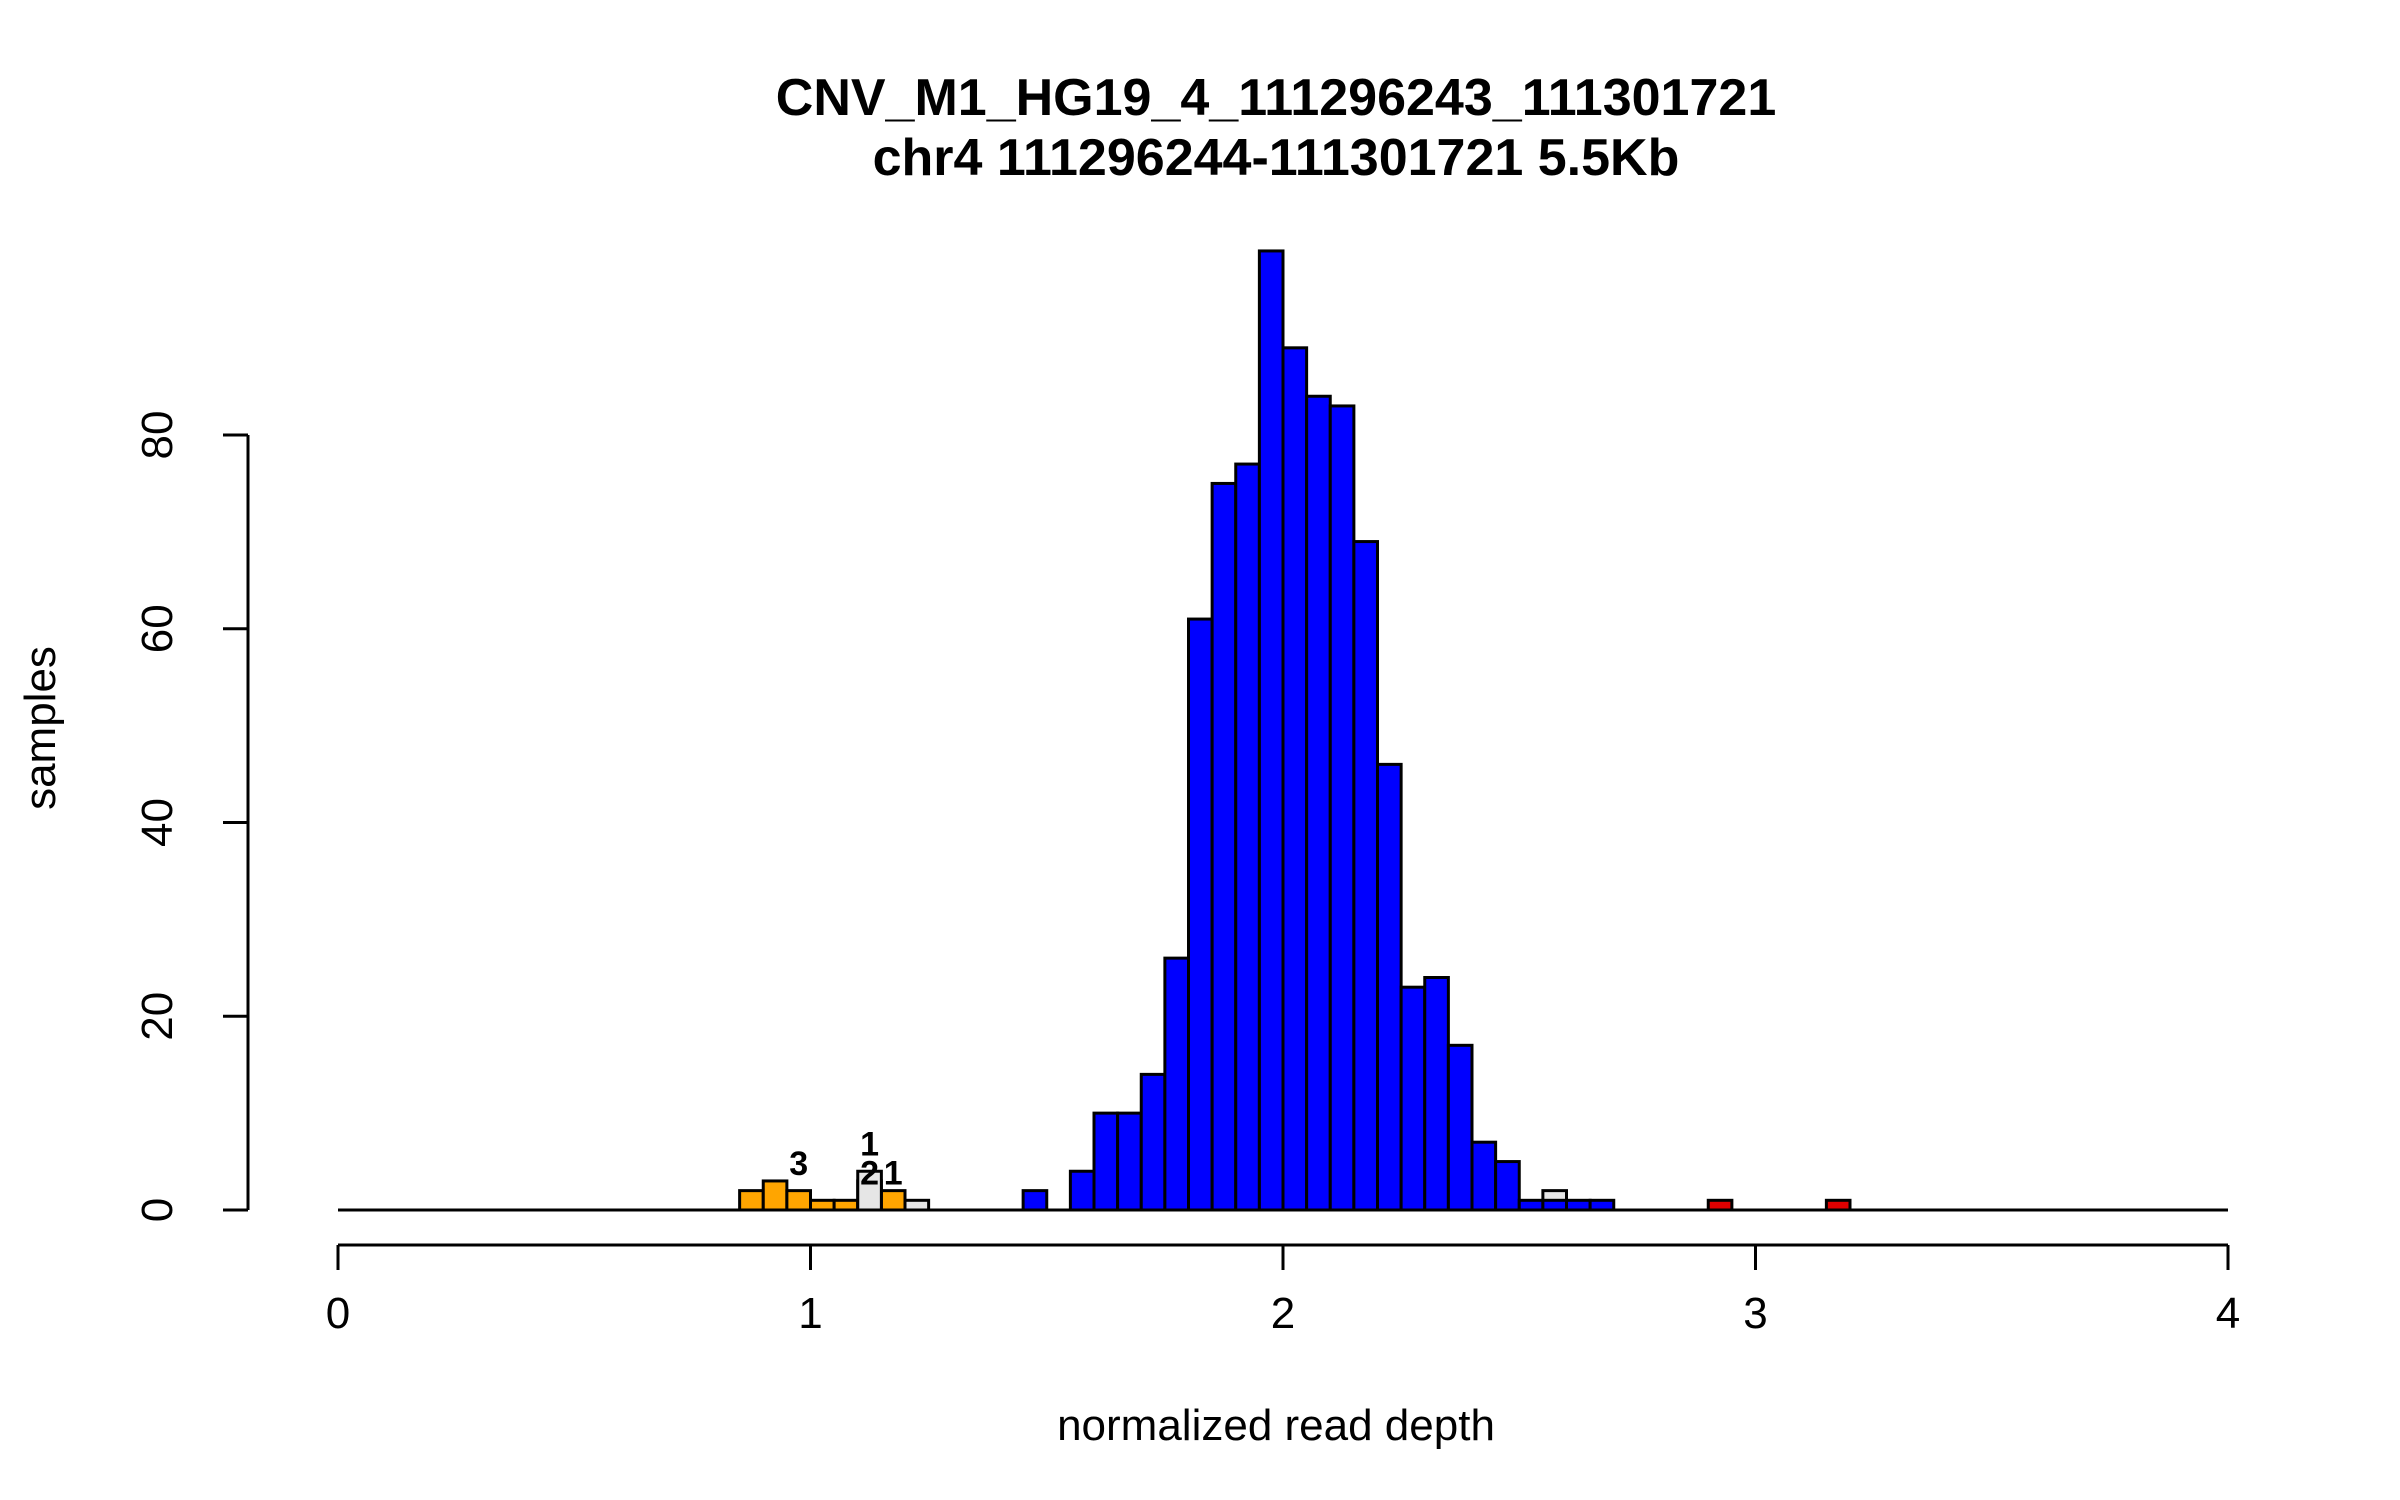 The width and height of the screenshot is (2400, 1500). I want to click on x-axis-label: normalized read depth, so click(1276, 1425).